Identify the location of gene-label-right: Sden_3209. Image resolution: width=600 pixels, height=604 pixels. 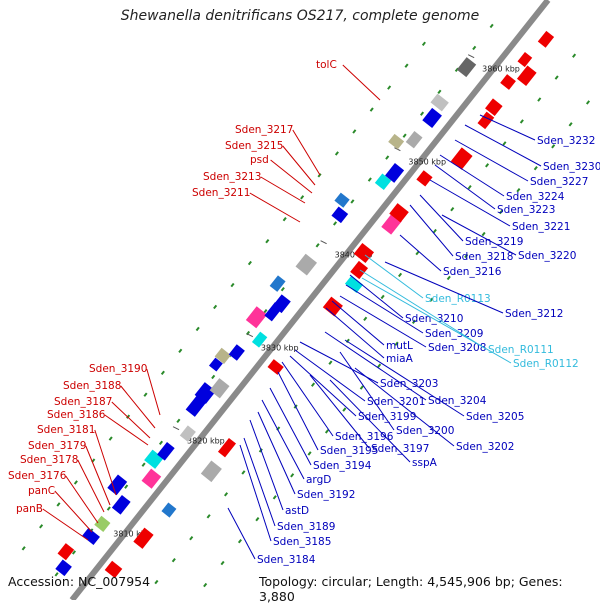
(454, 334).